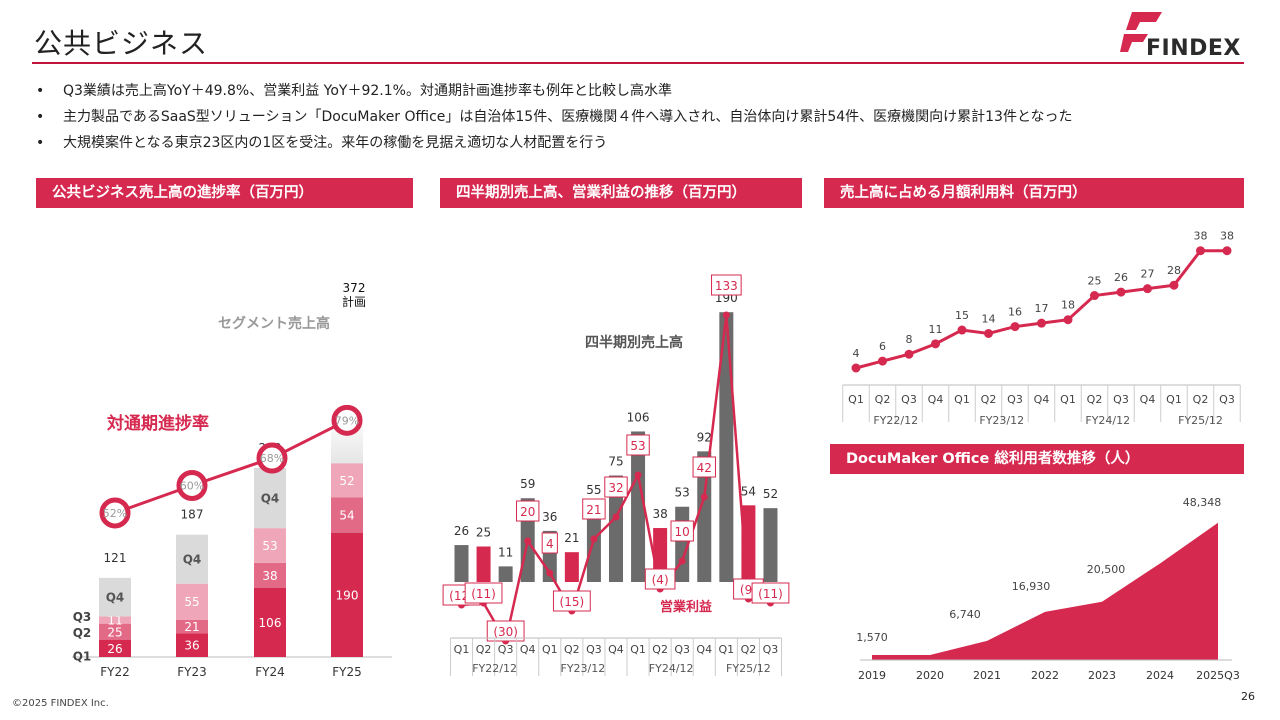 This screenshot has height=720, width=1280. I want to click on progress-marker, so click(192, 485).